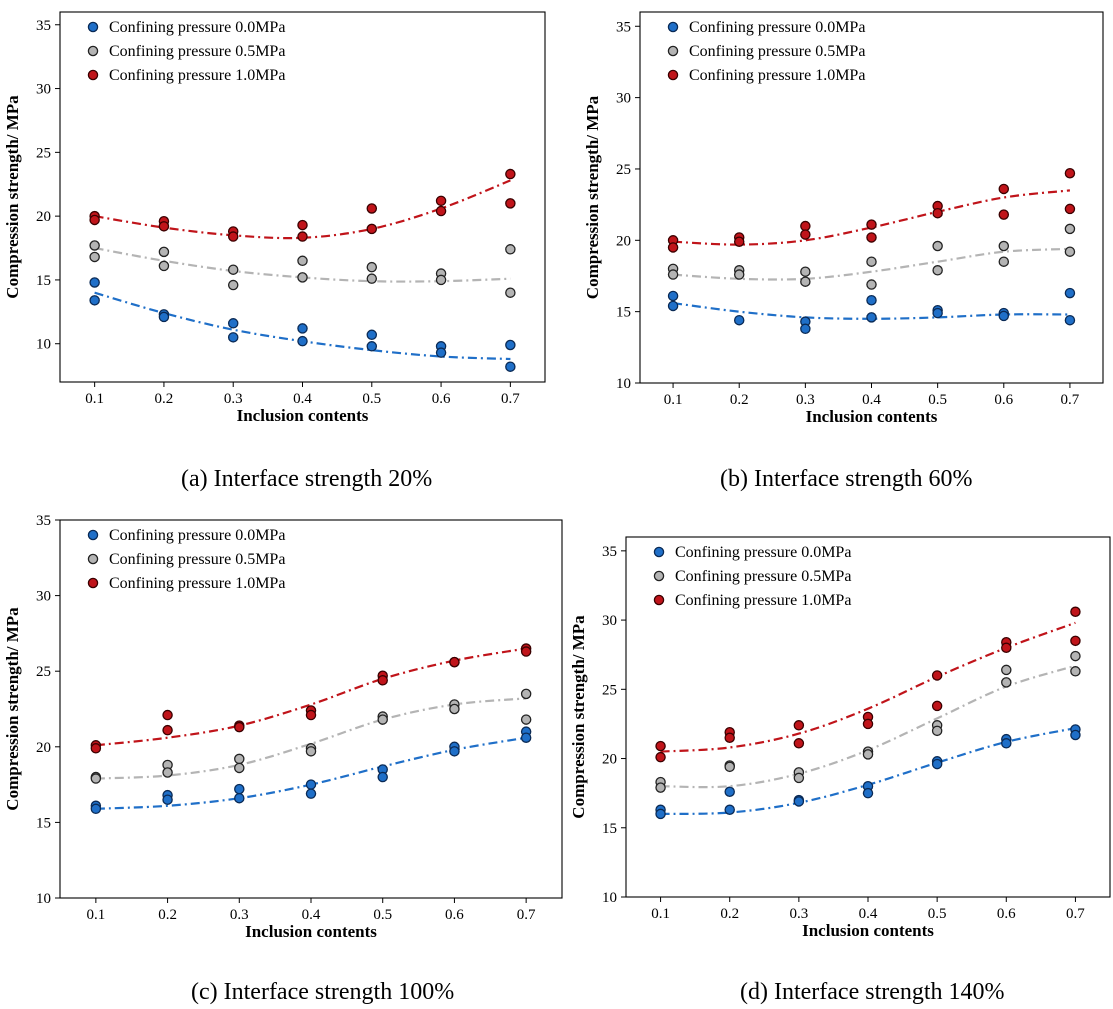  What do you see at coordinates (846, 479) in the screenshot?
I see `caption-b: (b) Interface strength 60%` at bounding box center [846, 479].